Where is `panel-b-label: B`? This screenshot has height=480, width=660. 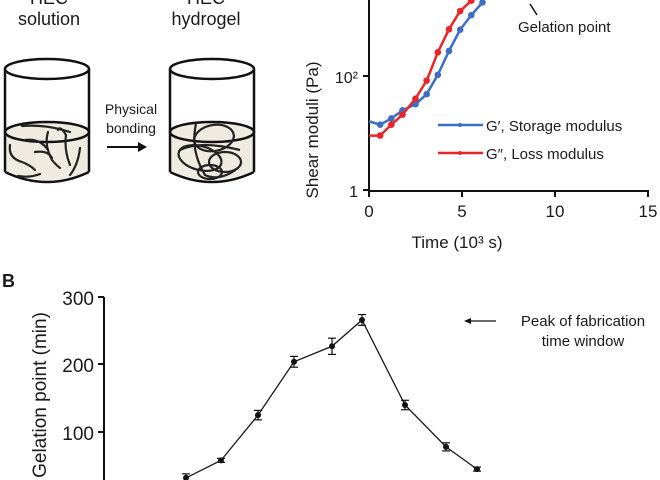 panel-b-label: B is located at coordinates (8, 281).